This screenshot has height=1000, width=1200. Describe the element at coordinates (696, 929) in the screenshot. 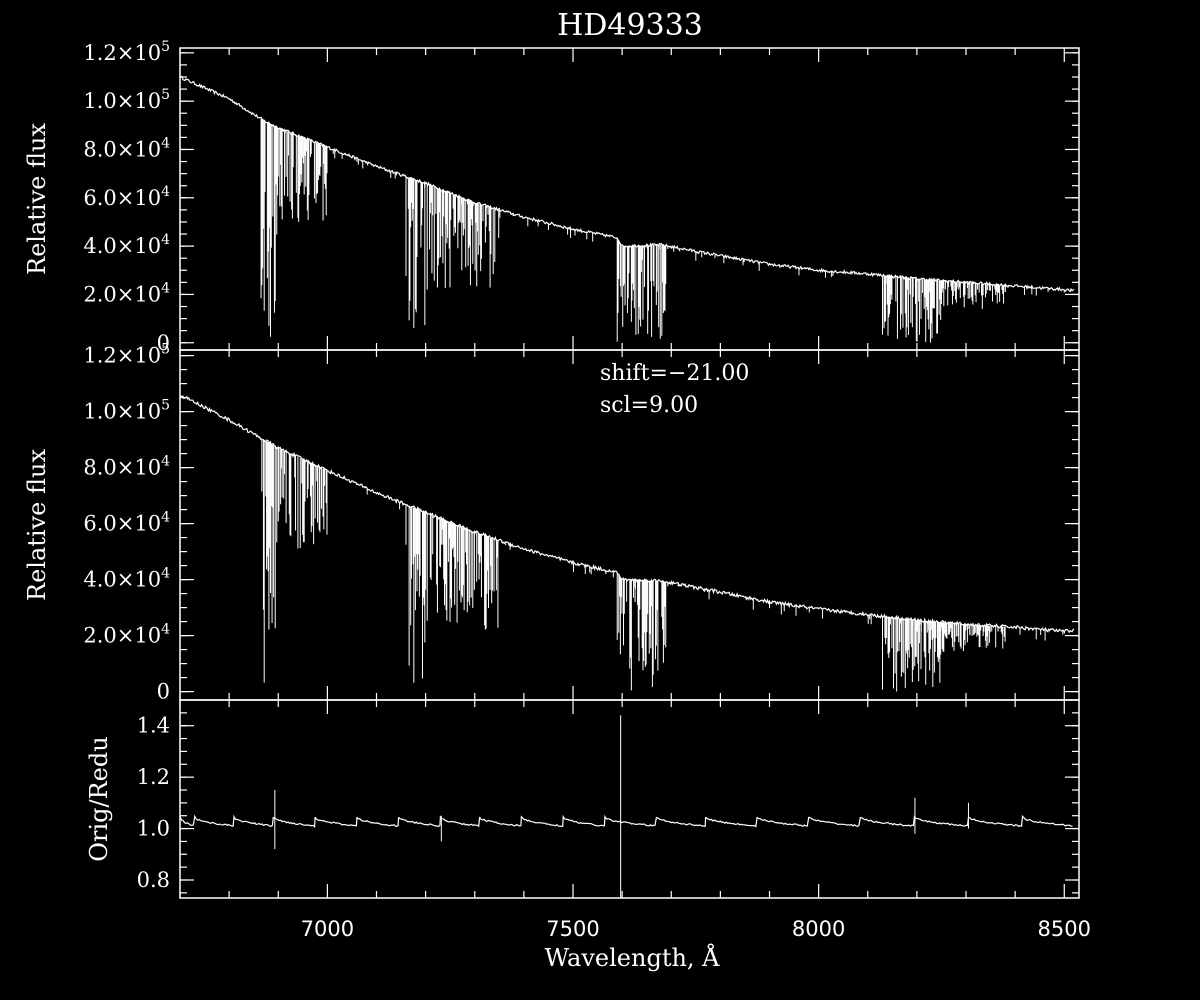

I see `x-axis: 7000 7500 8000 8500` at that location.